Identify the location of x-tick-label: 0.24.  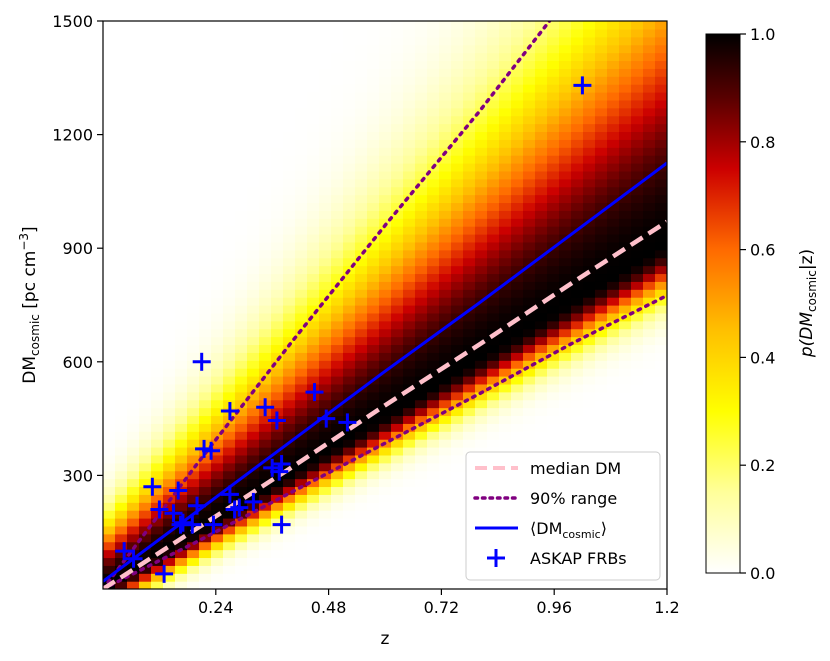
(216, 607).